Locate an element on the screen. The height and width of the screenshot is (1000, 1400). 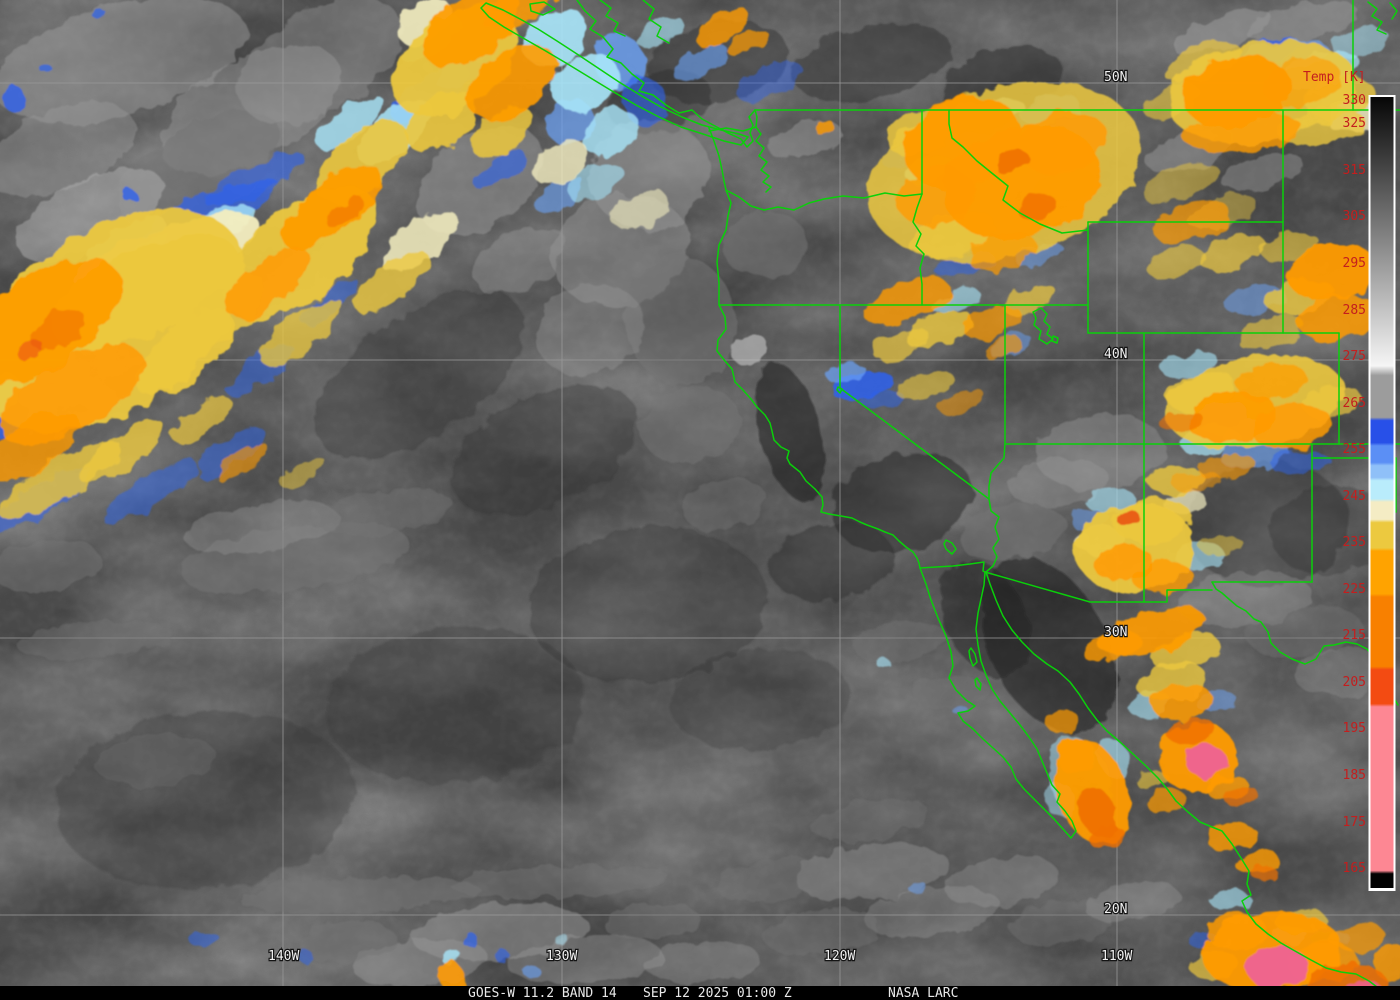
colorbar-tick: 330 is located at coordinates (1354, 100).